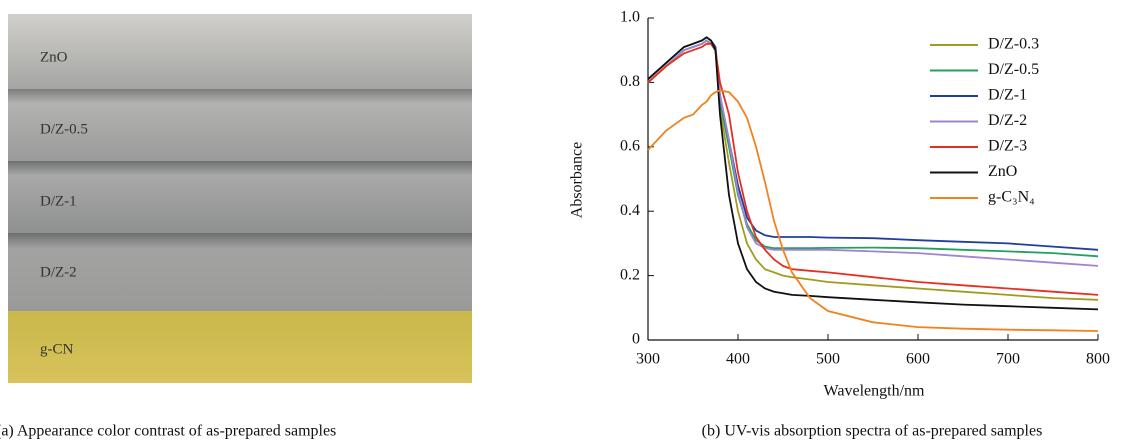 The image size is (1121, 443). I want to click on legend-label: D/Z-0.5, so click(1013, 69).